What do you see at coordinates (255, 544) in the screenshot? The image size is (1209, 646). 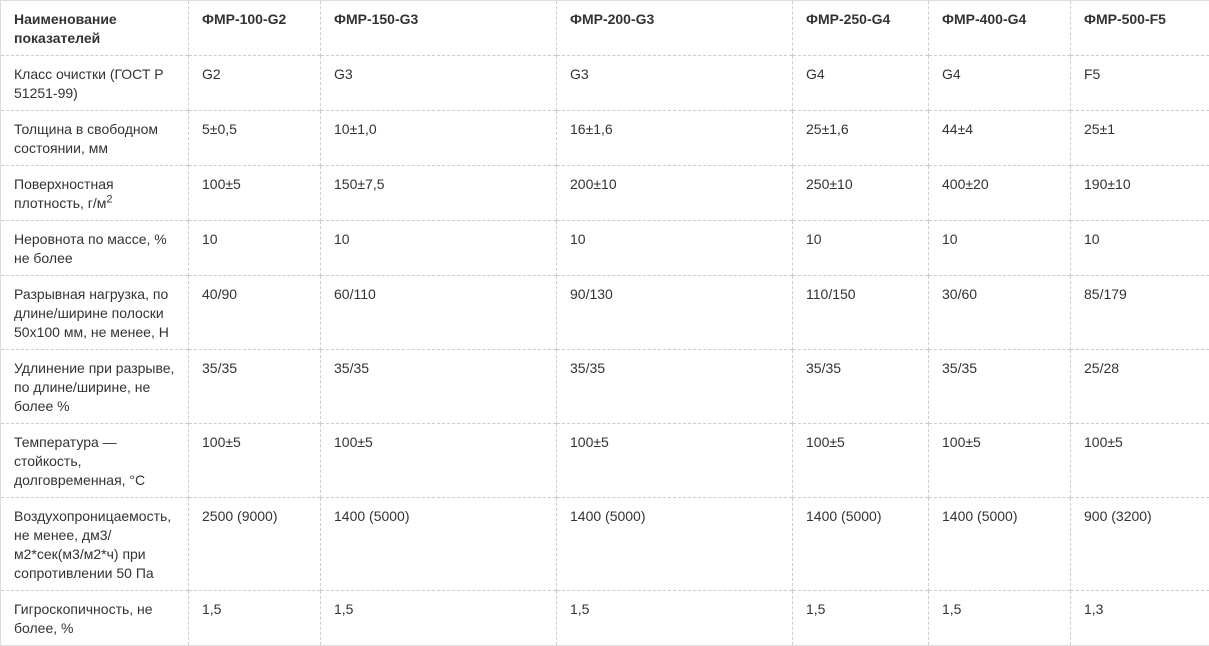 I see `cell: 2500 (9000)` at bounding box center [255, 544].